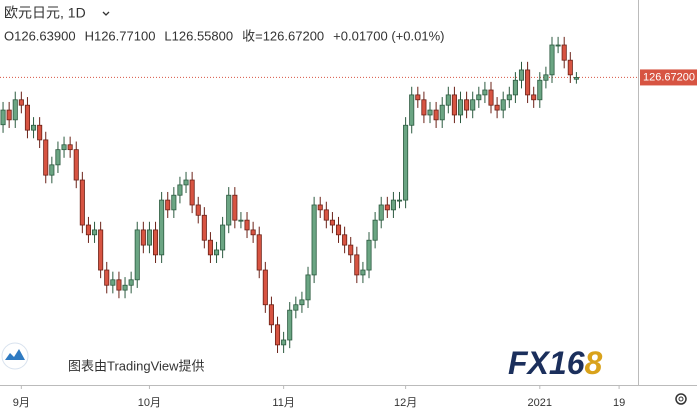 Image resolution: width=697 pixels, height=411 pixels. Describe the element at coordinates (283, 403) in the screenshot. I see `x-tick-label: 11月` at that location.